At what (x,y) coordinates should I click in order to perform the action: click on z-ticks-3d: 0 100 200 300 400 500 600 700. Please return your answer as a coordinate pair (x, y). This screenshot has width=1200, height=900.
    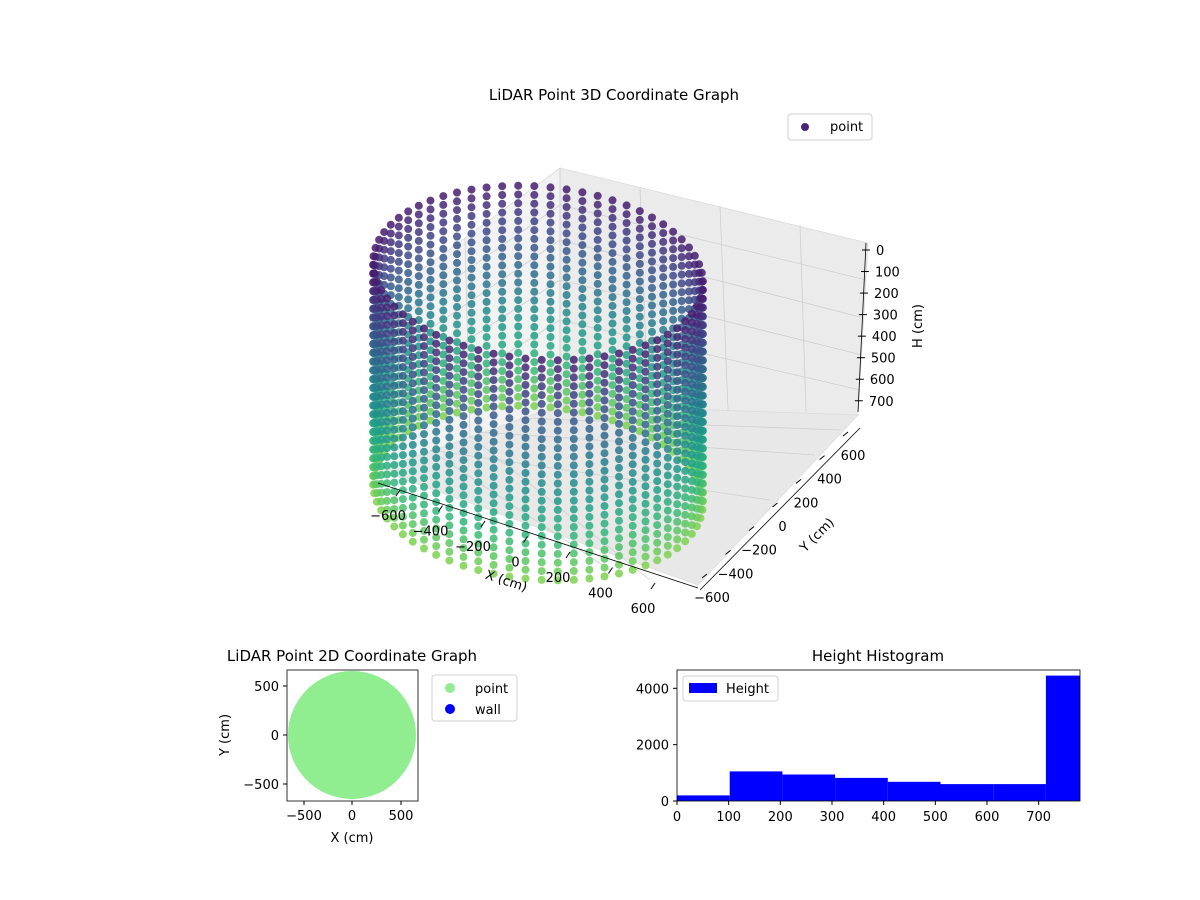
    Looking at the image, I should click on (877, 327).